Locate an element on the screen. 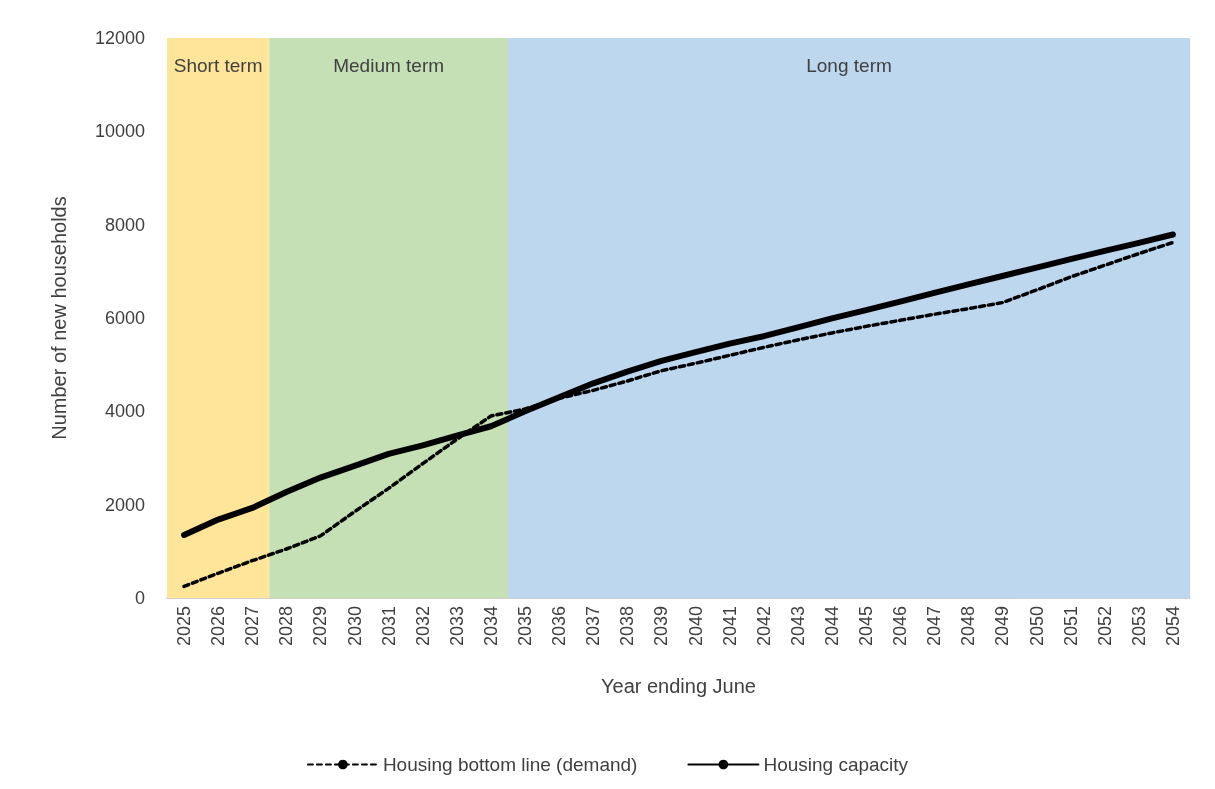  x-tick-label: 2026 is located at coordinates (218, 626).